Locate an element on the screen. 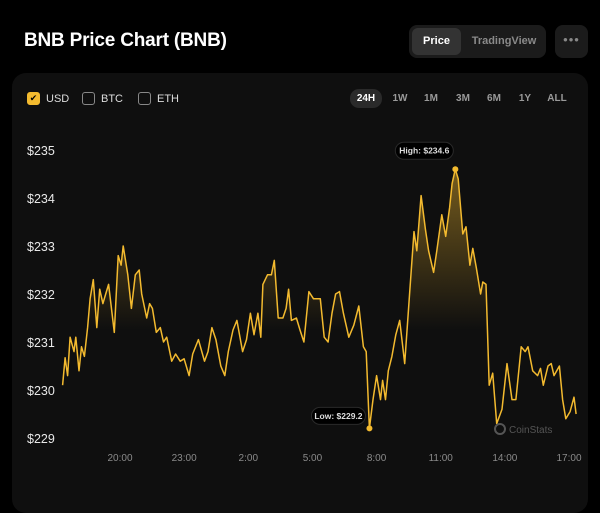 The width and height of the screenshot is (600, 513). y-tick-label: $233 is located at coordinates (41, 247).